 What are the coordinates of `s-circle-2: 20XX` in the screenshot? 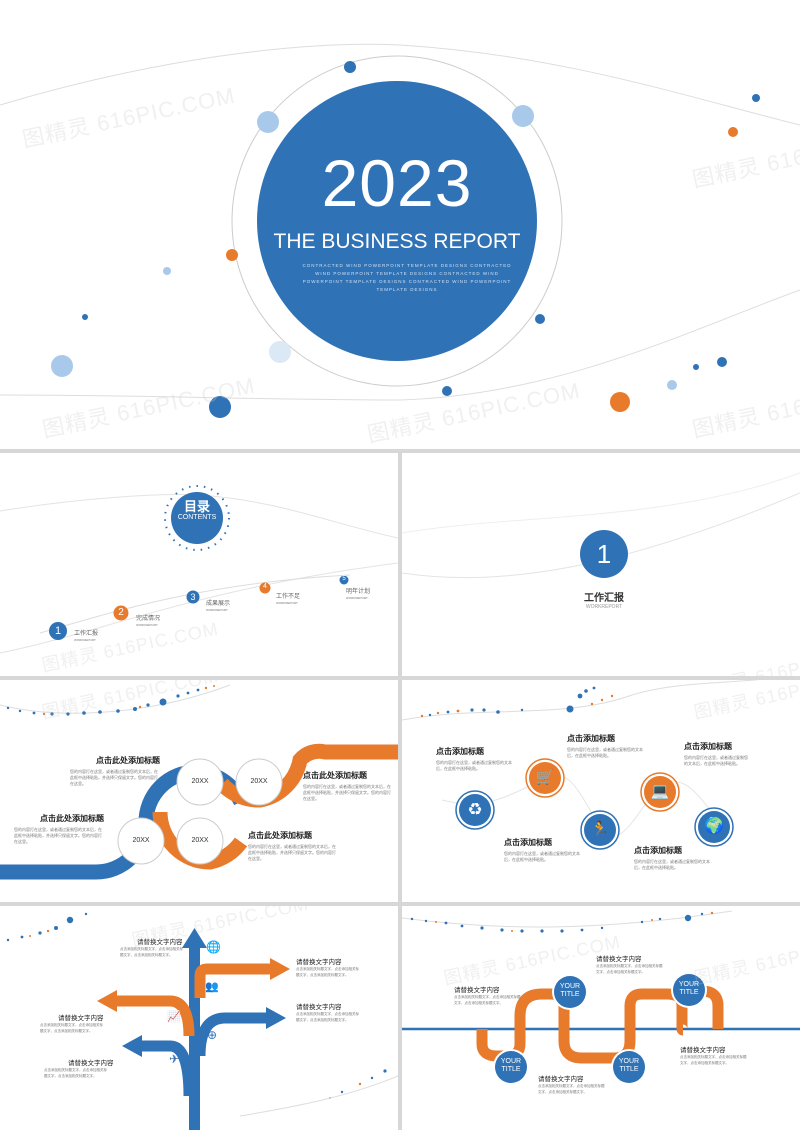 It's located at (259, 781).